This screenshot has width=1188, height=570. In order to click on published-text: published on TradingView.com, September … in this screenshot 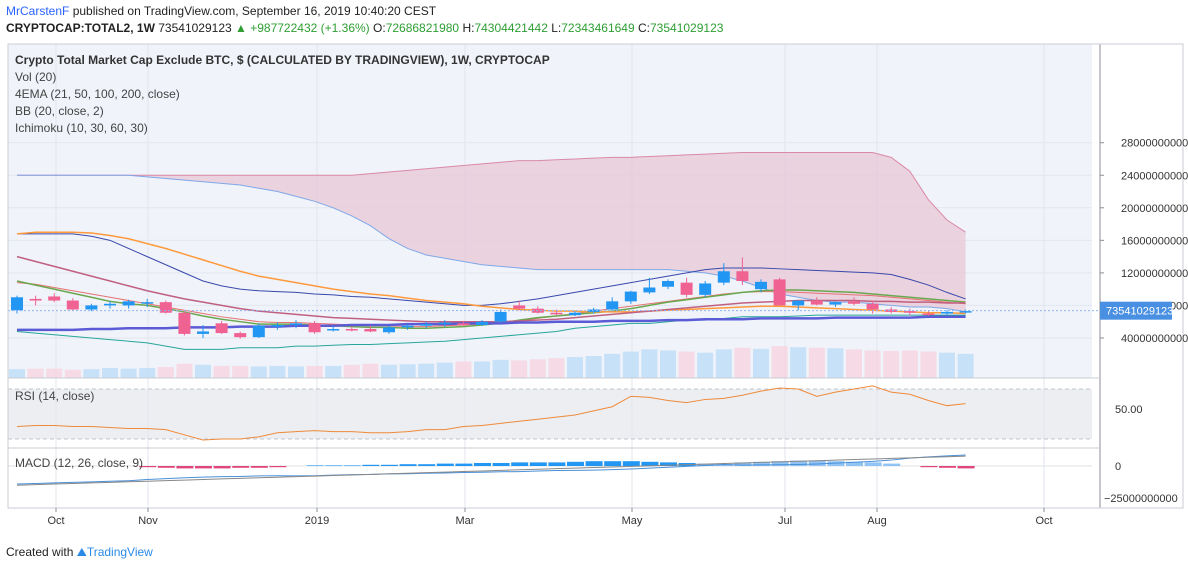, I will do `click(254, 11)`.